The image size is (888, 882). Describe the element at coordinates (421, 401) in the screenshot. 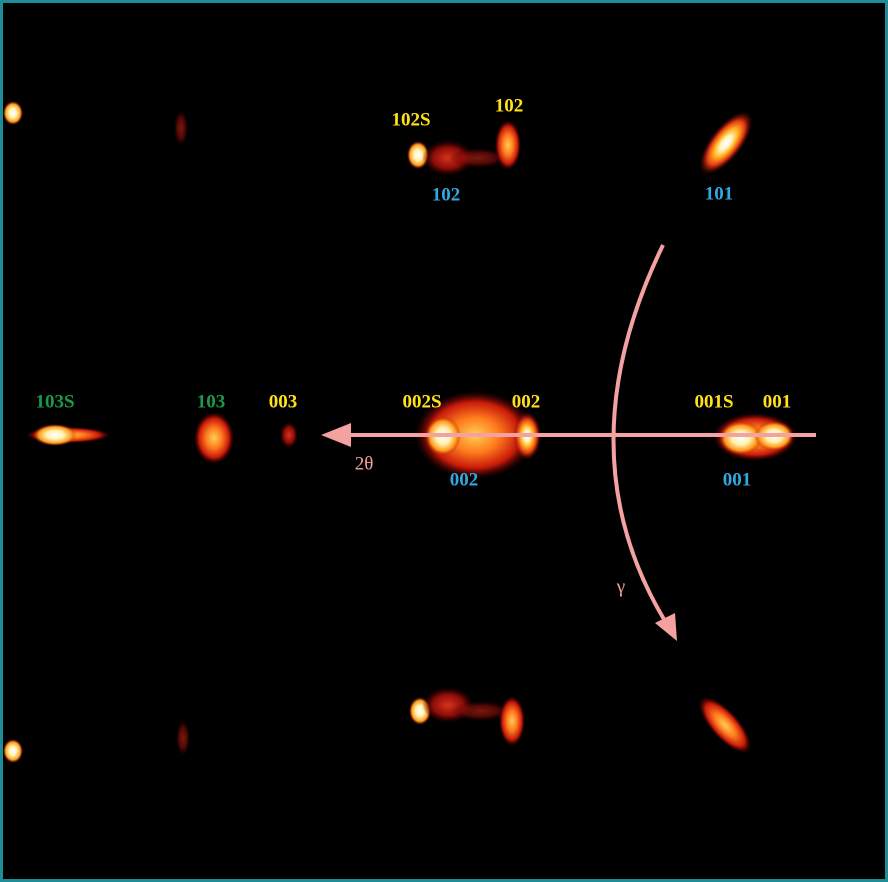

I see `label-002S: 002S` at that location.